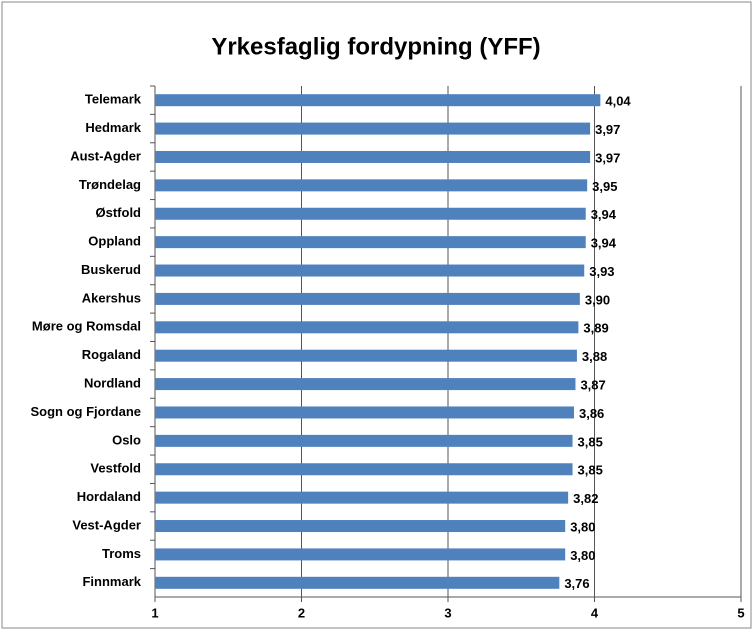 This screenshot has width=753, height=635. I want to click on y-tick-label: Vestfold, so click(115, 468).